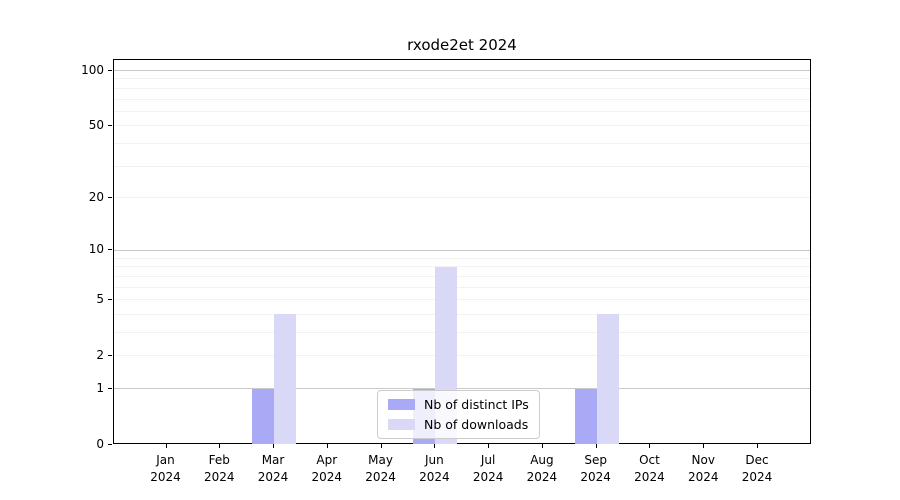  Describe the element at coordinates (166, 469) in the screenshot. I see `x-tick-label: Jan 2024` at that location.